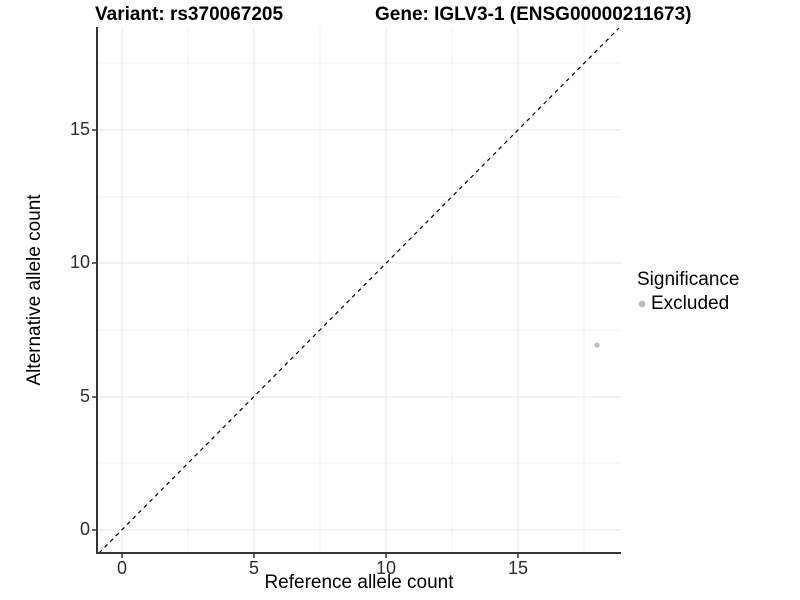 This screenshot has height=600, width=800. What do you see at coordinates (686, 292) in the screenshot?
I see `legend: Significance Excluded` at bounding box center [686, 292].